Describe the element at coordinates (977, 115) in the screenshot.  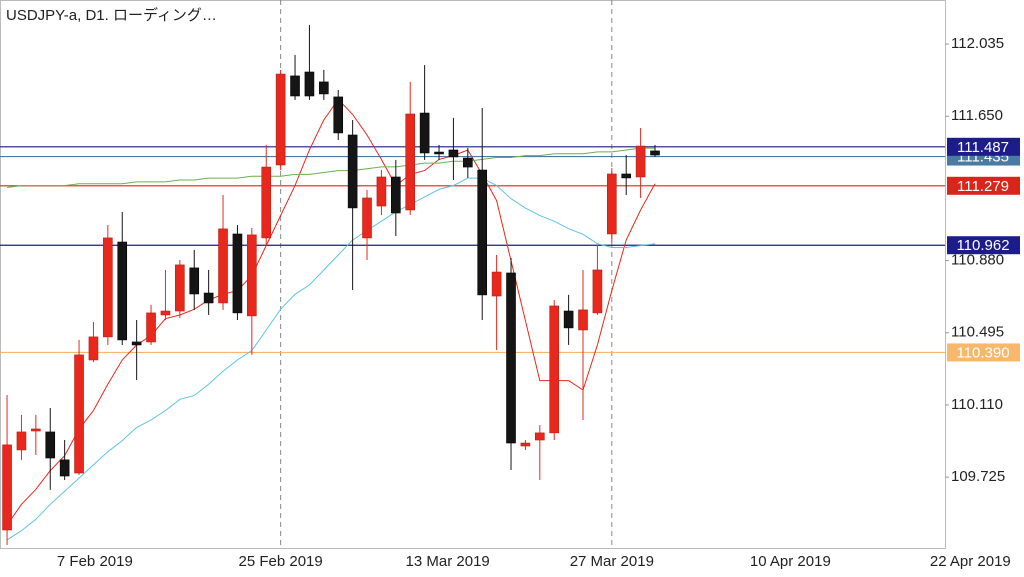
I see `y-tick-label: 111.650` at that location.